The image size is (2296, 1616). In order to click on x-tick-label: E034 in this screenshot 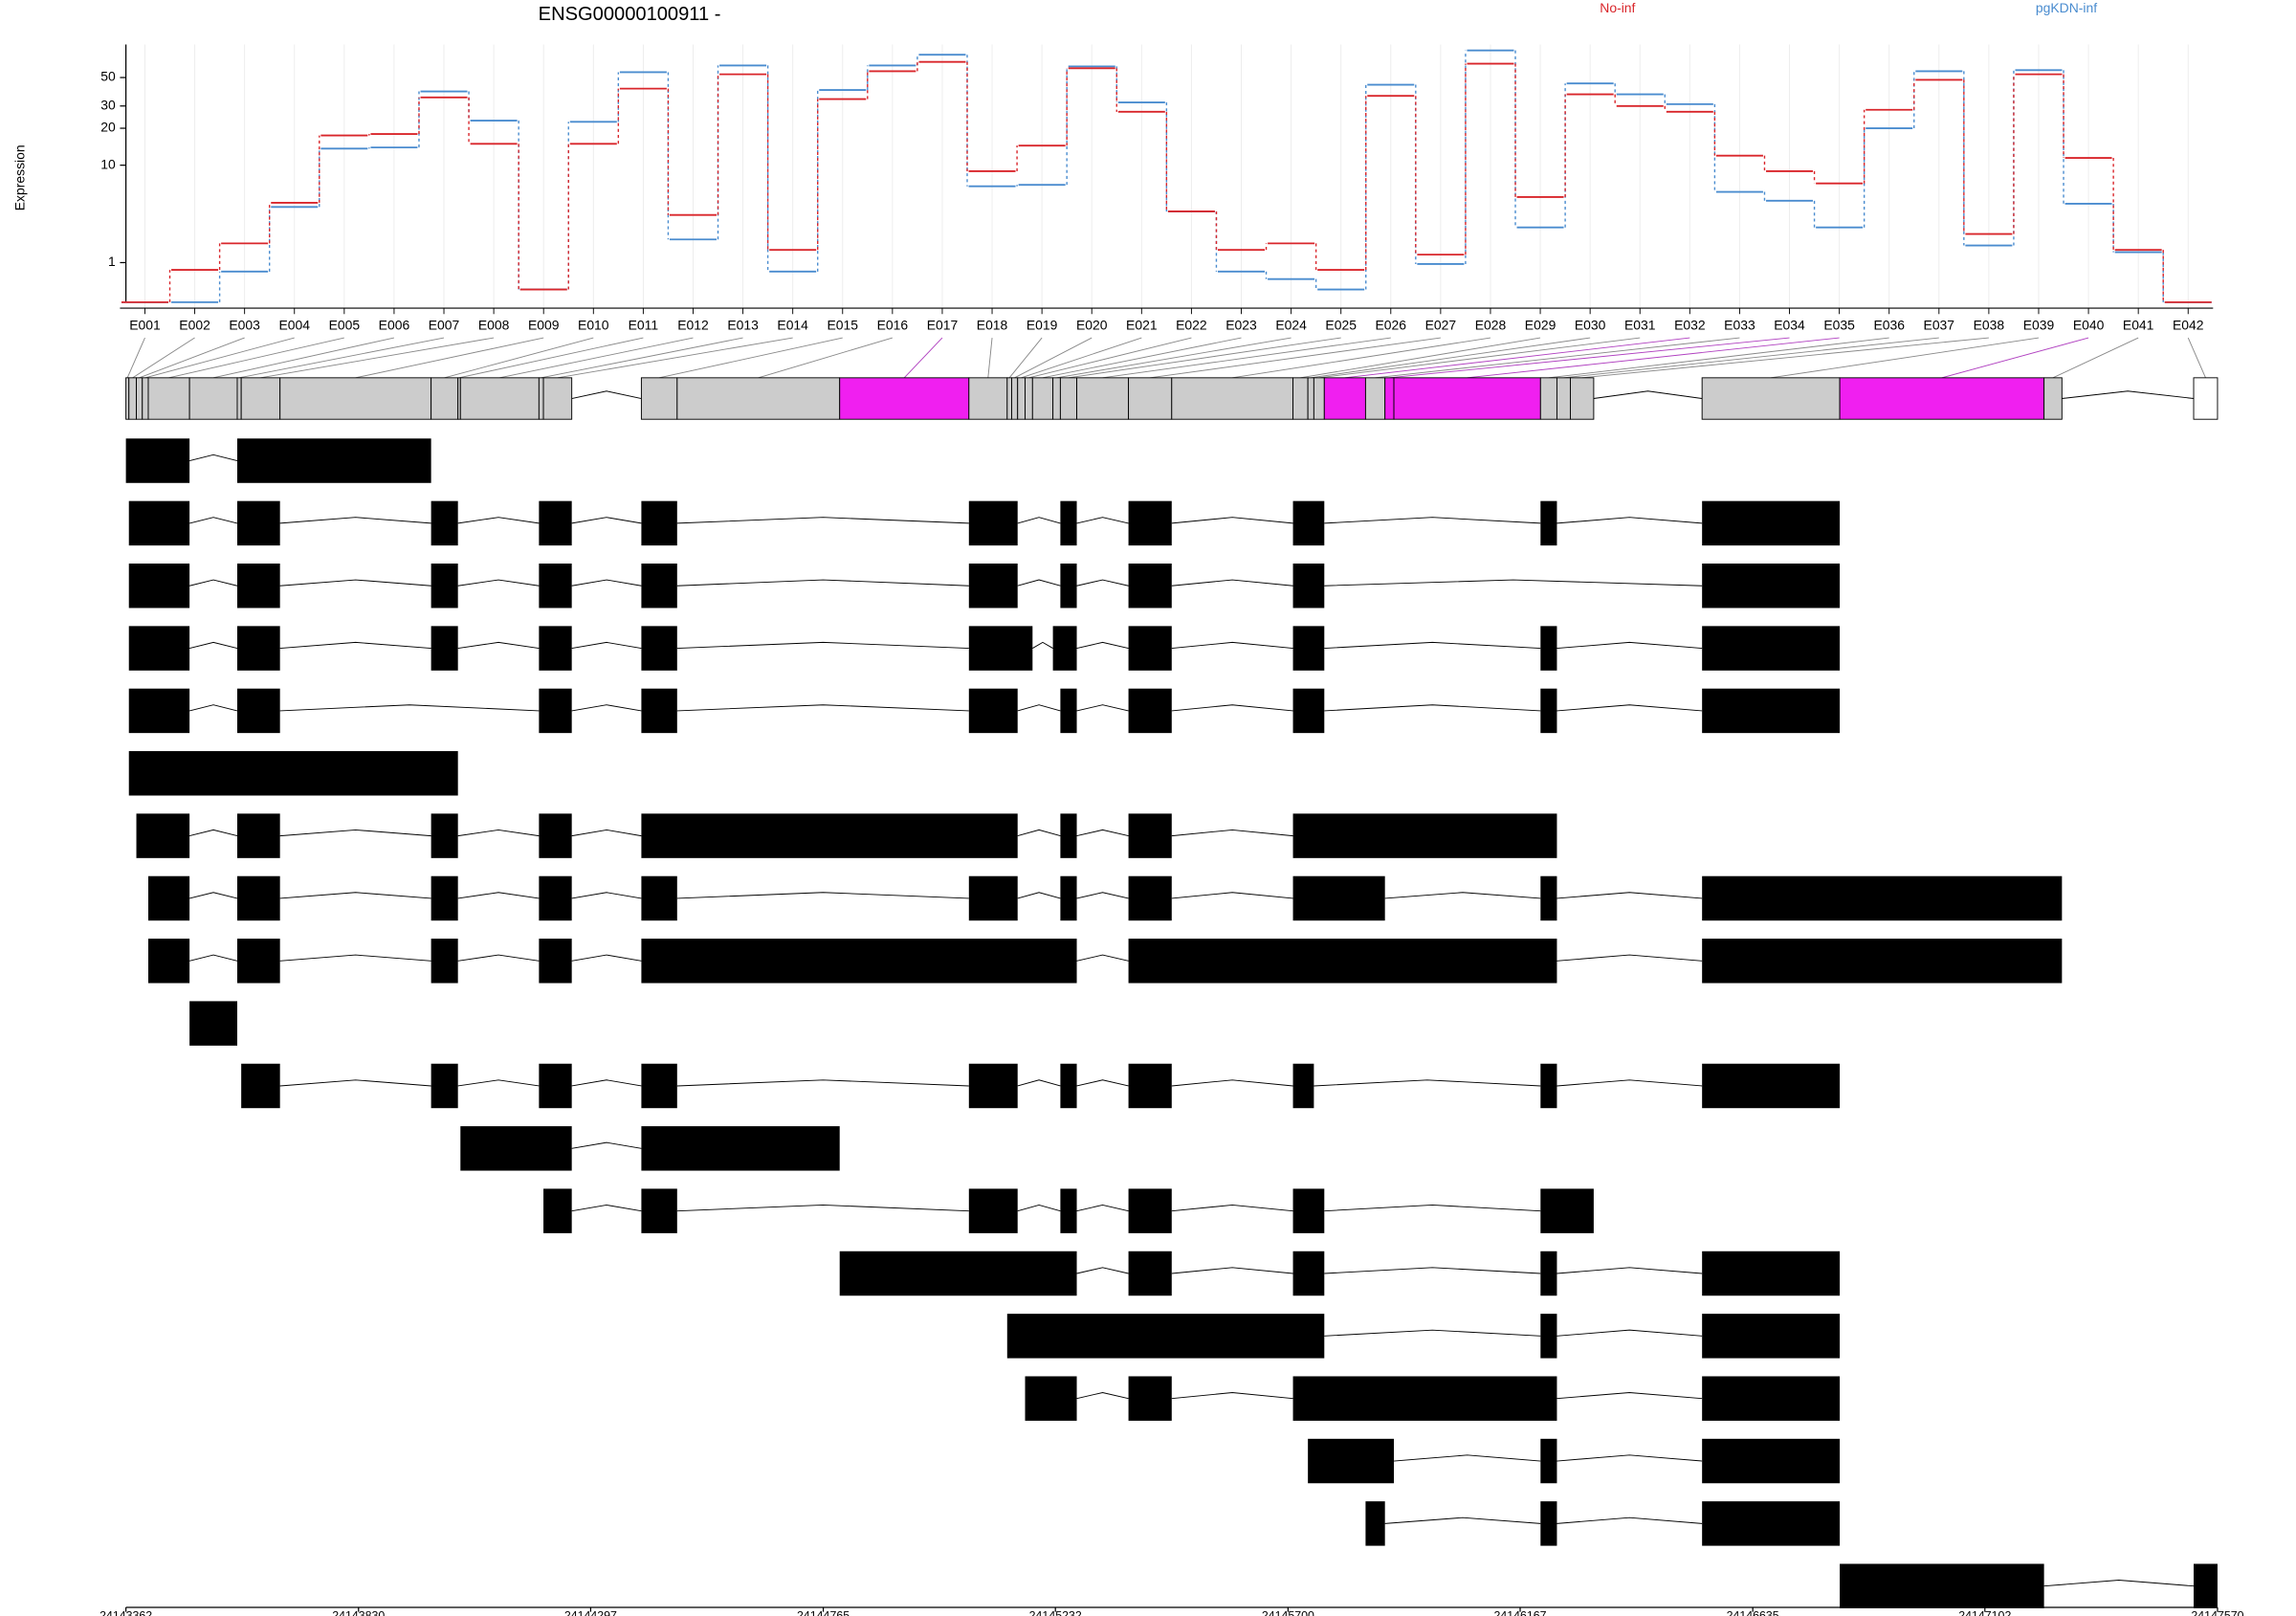, I will do `click(1789, 324)`.